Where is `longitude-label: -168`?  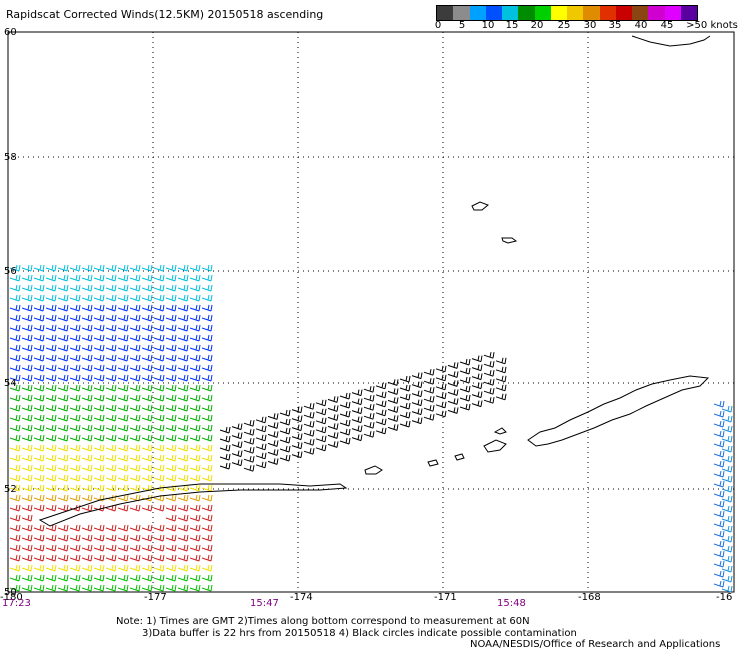 longitude-label: -168 is located at coordinates (589, 597).